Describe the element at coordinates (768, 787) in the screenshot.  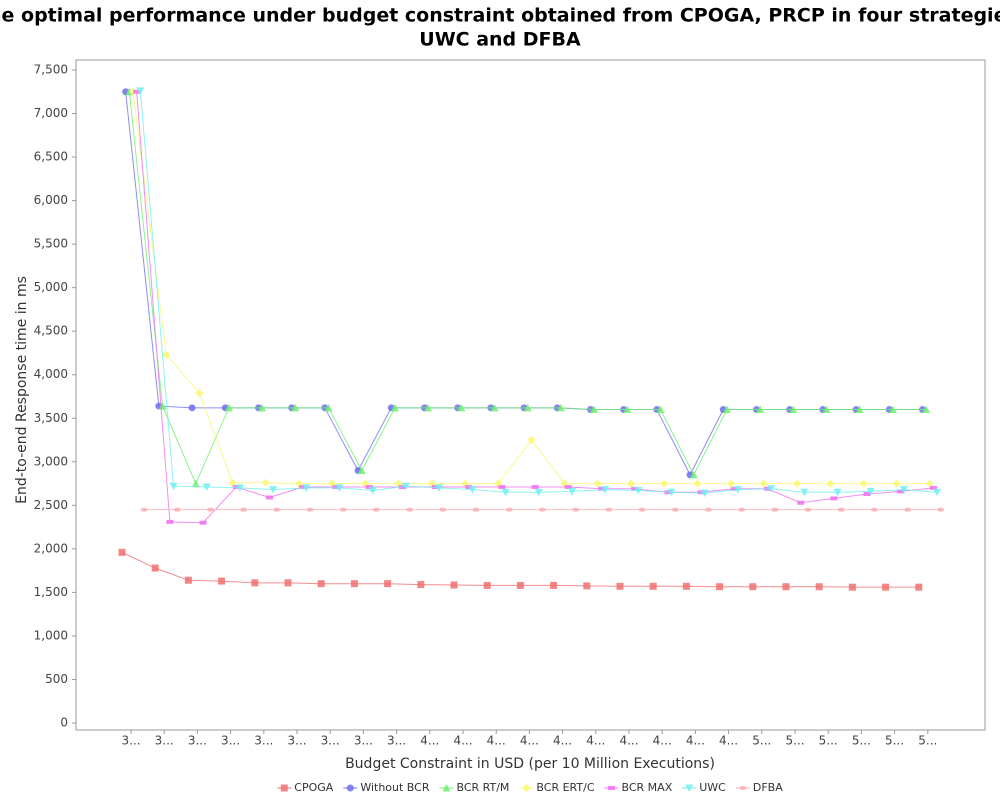
I see `legend-label: DFBA` at that location.